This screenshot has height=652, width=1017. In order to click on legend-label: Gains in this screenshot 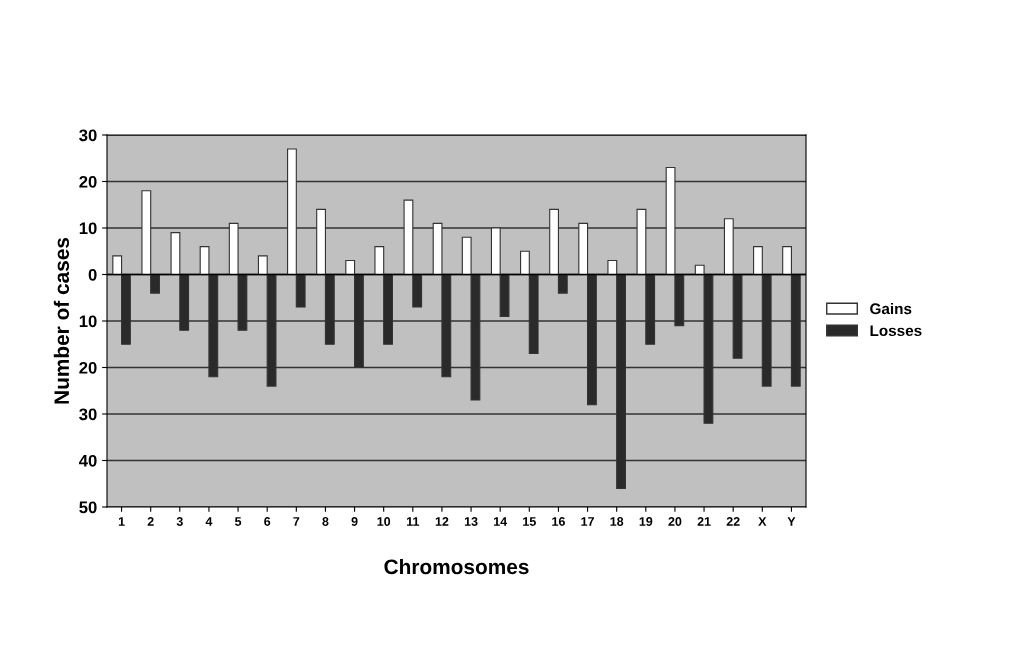, I will do `click(891, 308)`.